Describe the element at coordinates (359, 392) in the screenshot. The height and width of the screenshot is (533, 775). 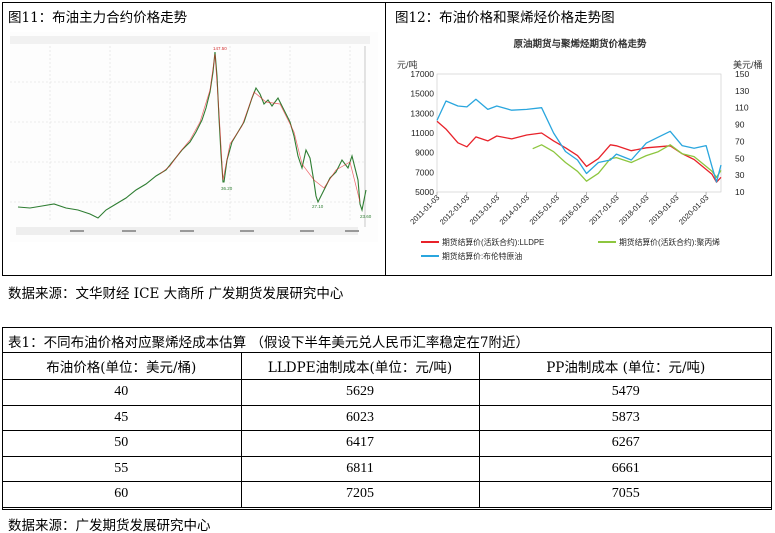
I see `cell-lldpe: 5629` at that location.